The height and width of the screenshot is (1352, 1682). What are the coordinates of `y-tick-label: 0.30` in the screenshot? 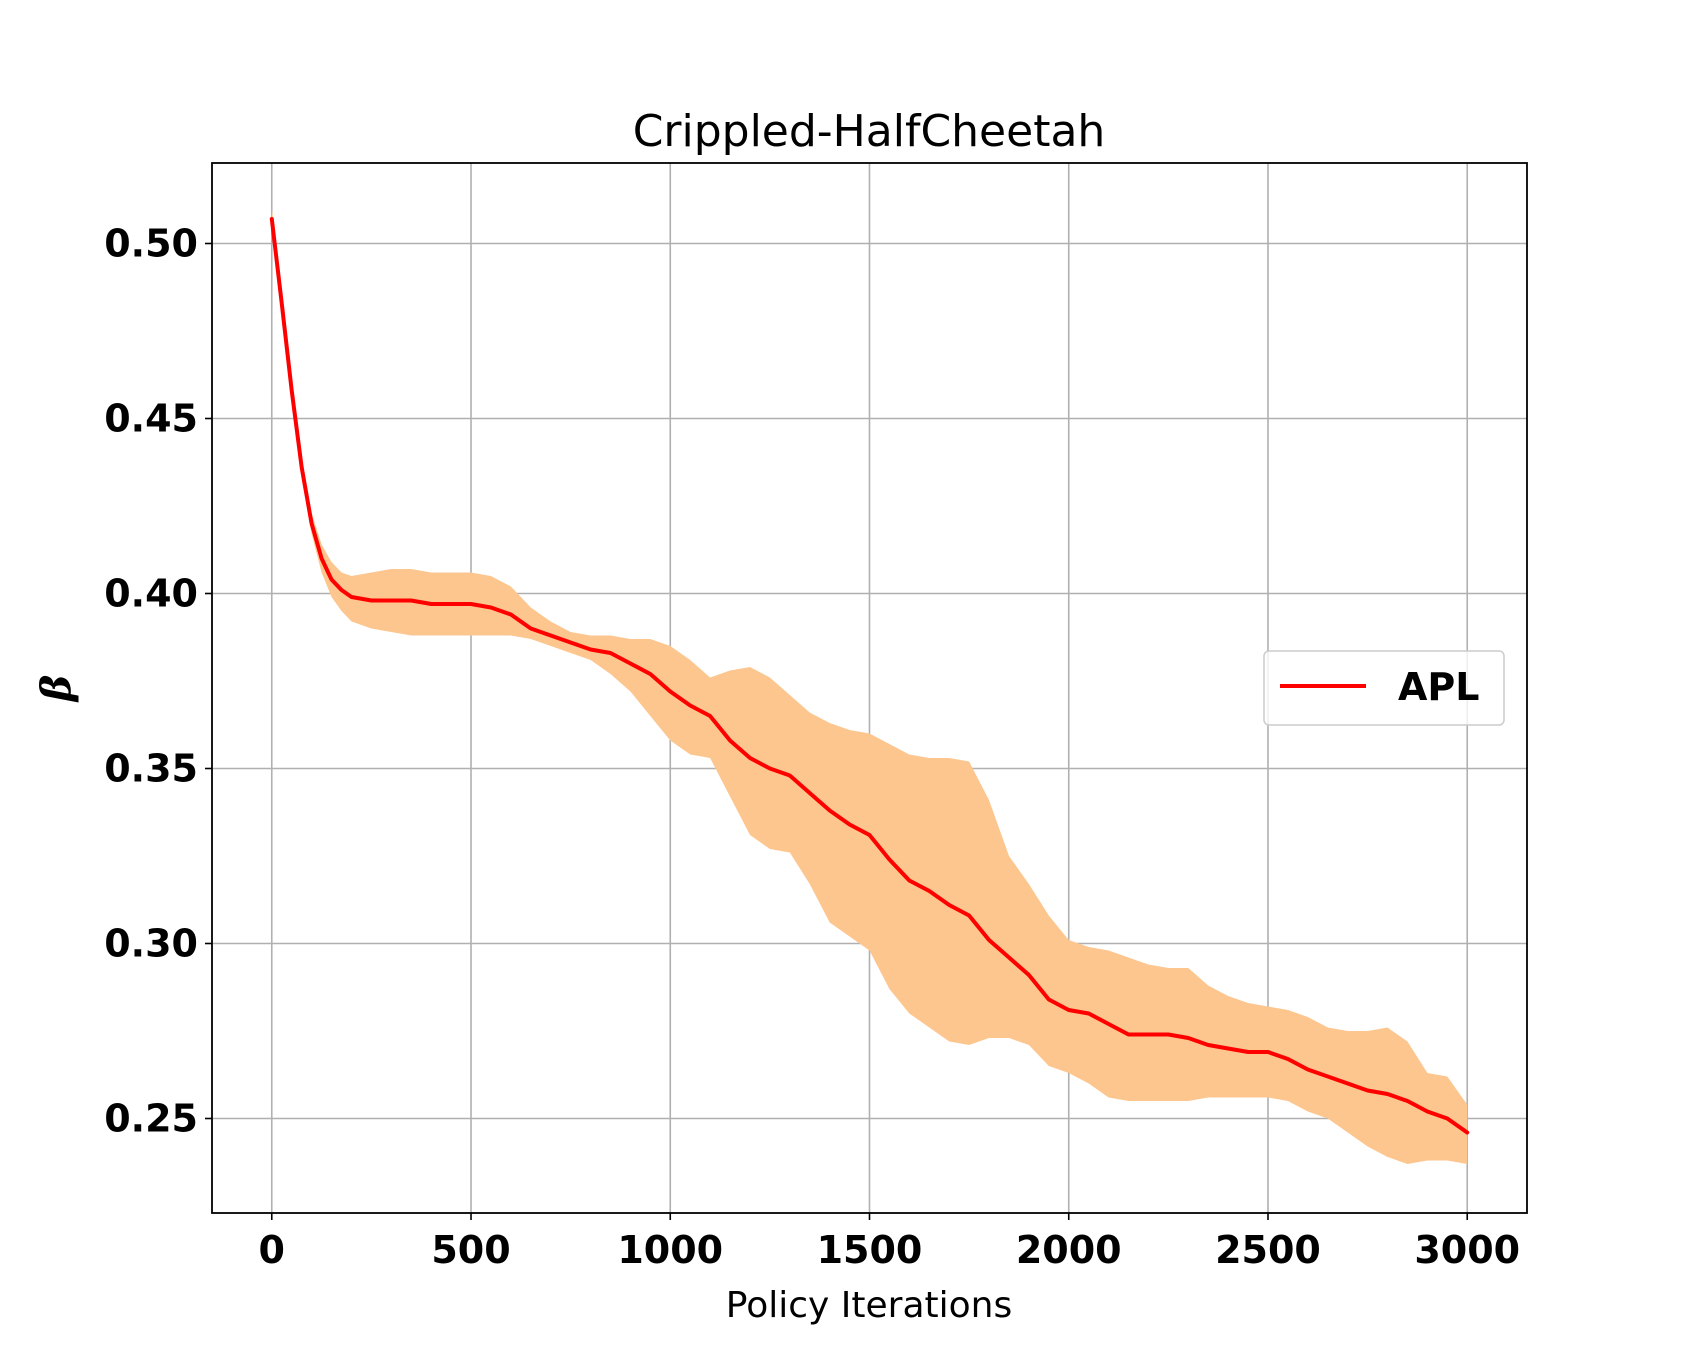 It's located at (151, 944).